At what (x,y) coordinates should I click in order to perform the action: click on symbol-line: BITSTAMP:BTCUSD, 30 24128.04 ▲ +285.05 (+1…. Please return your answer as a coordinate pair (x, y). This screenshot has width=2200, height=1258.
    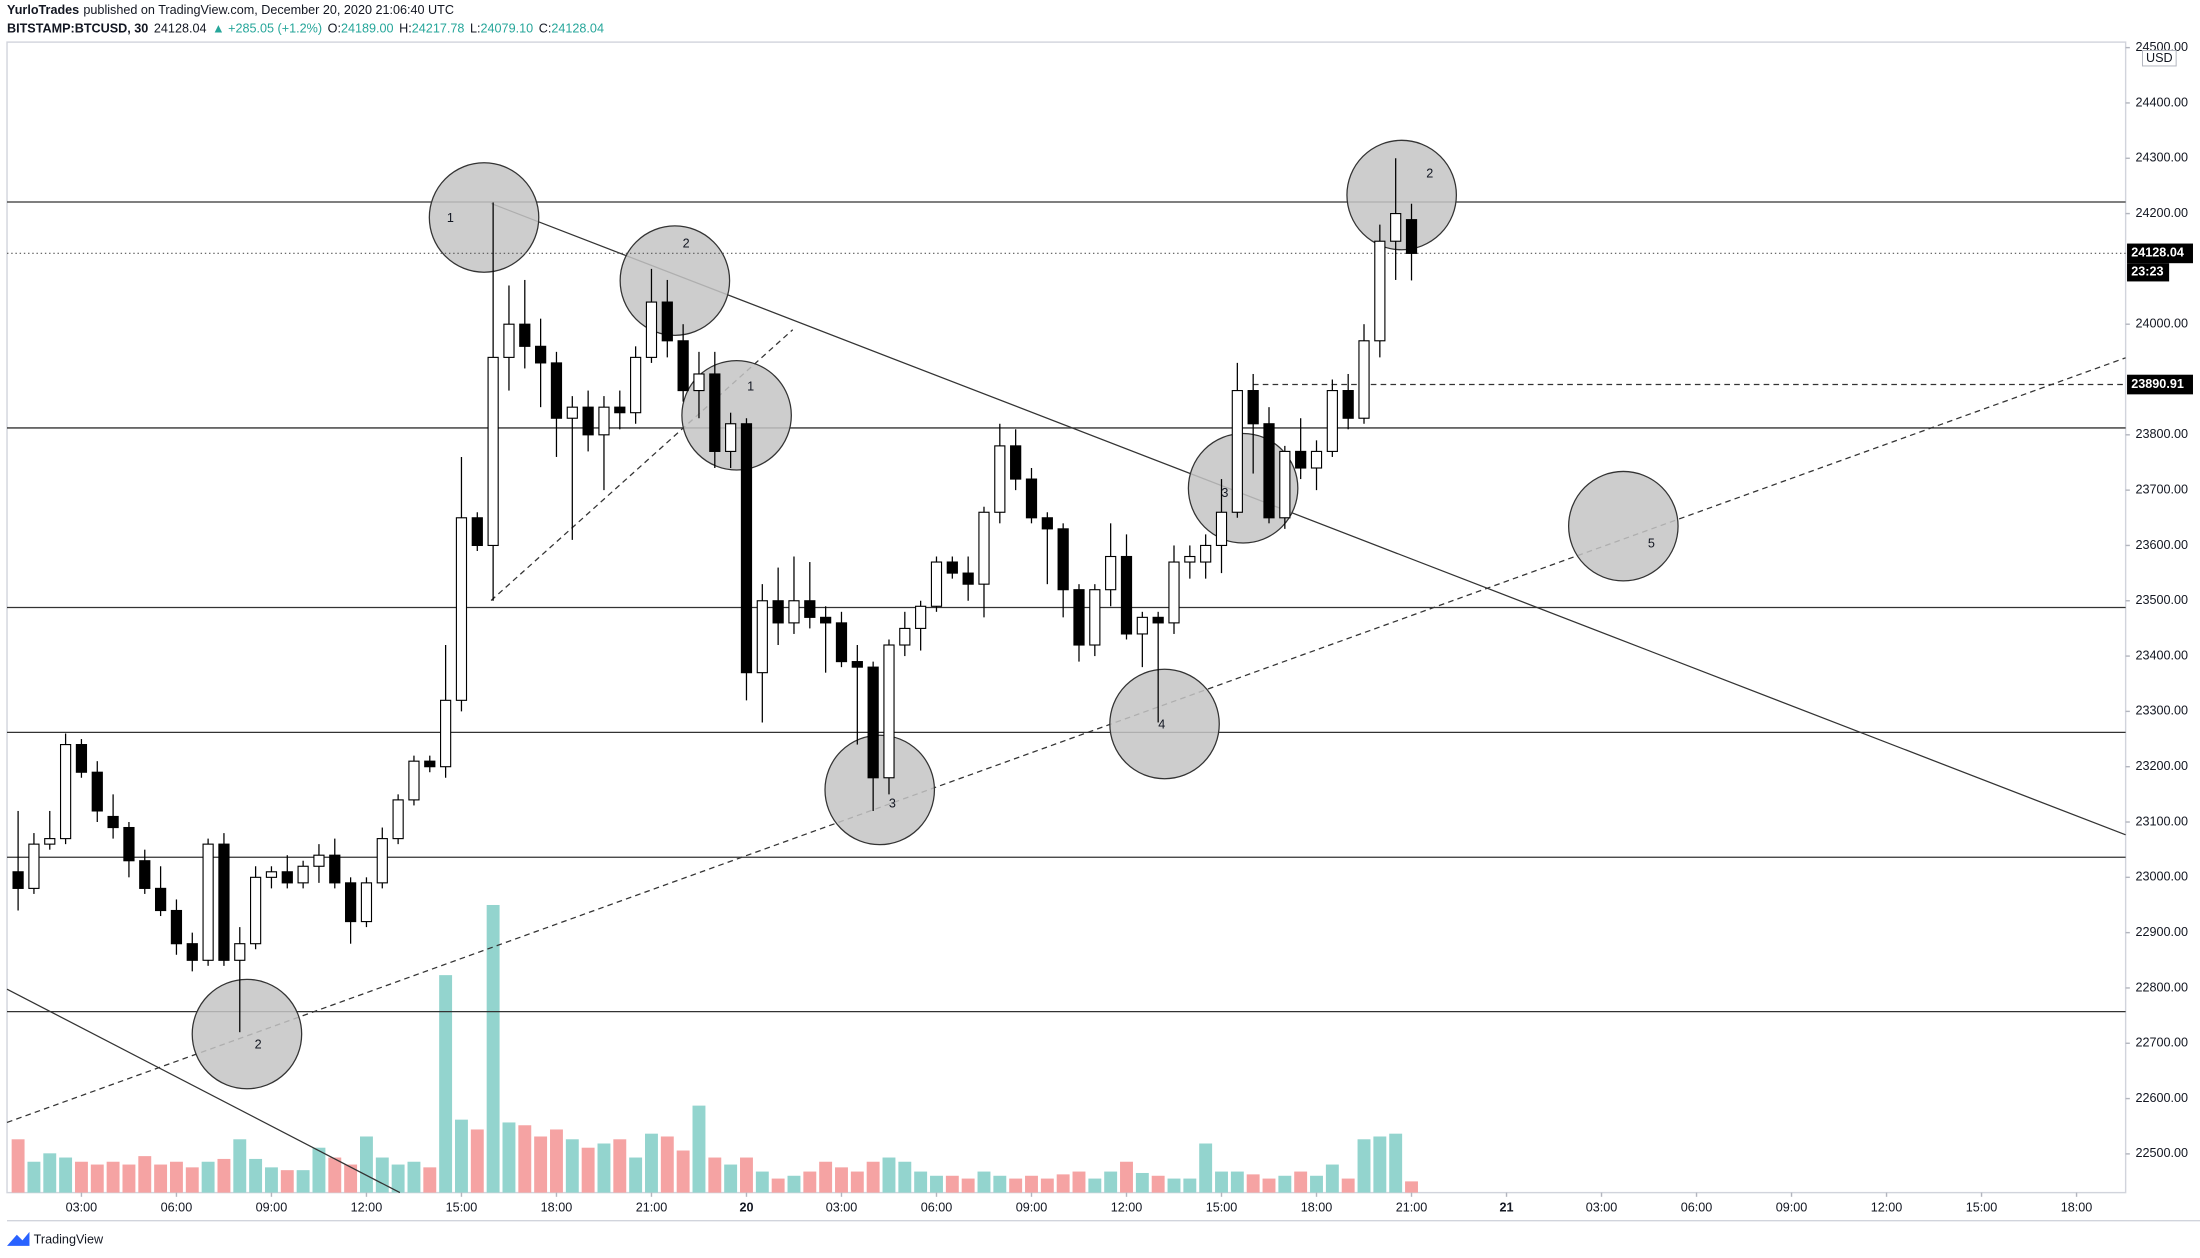
    Looking at the image, I should click on (305, 29).